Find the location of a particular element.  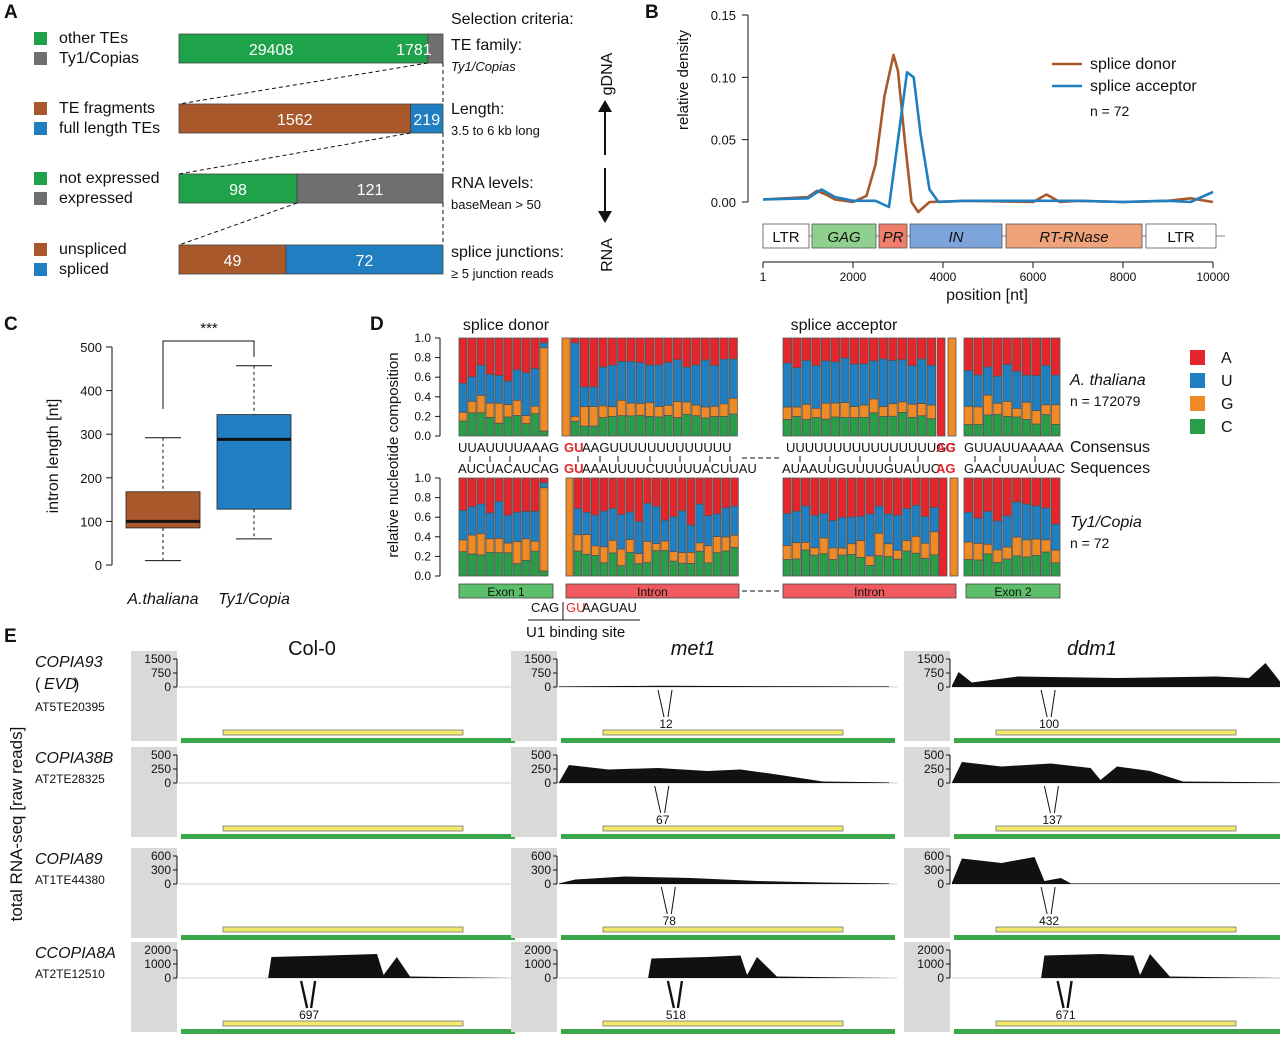

domain-label: PR is located at coordinates (893, 237).